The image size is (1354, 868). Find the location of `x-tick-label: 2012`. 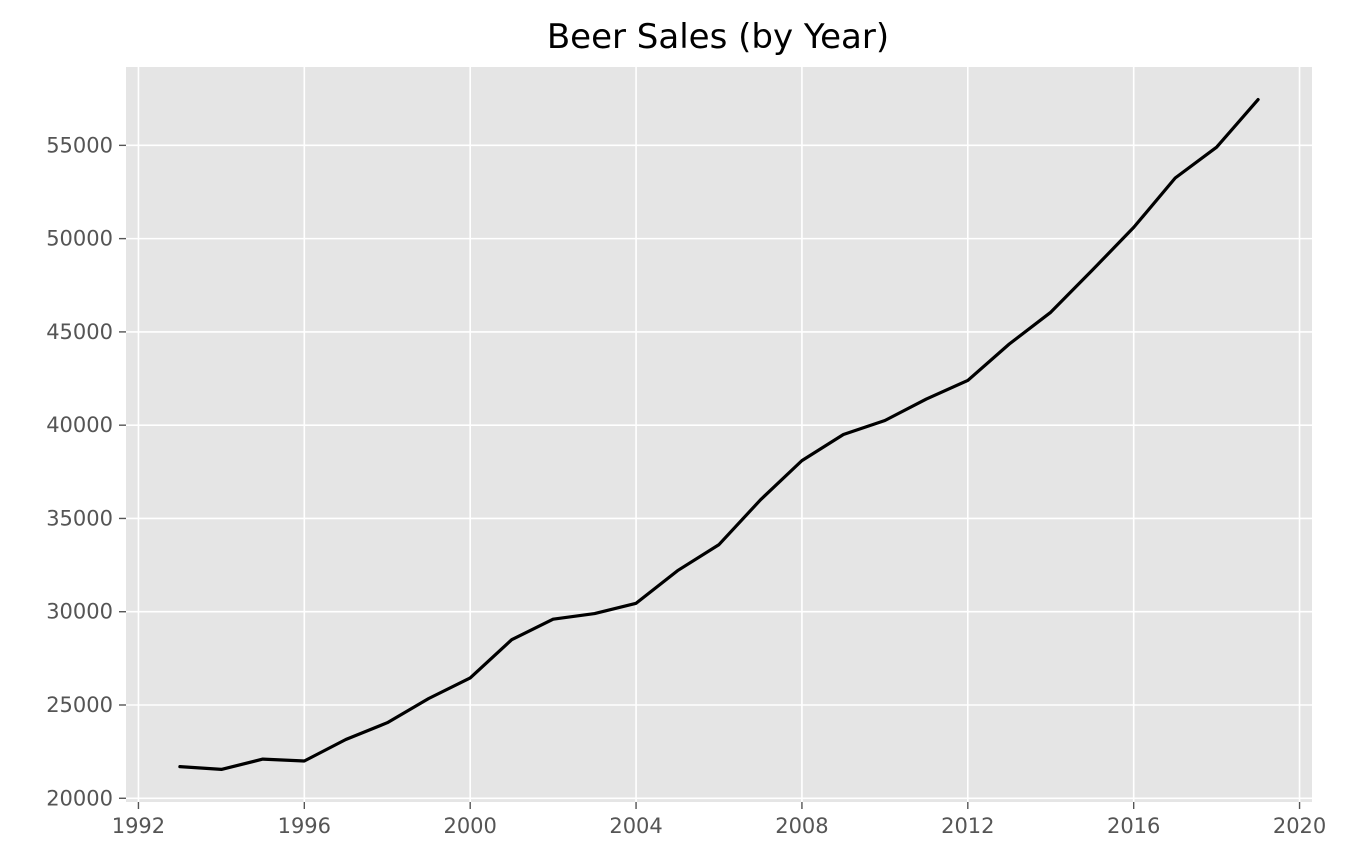

x-tick-label: 2012 is located at coordinates (967, 826).